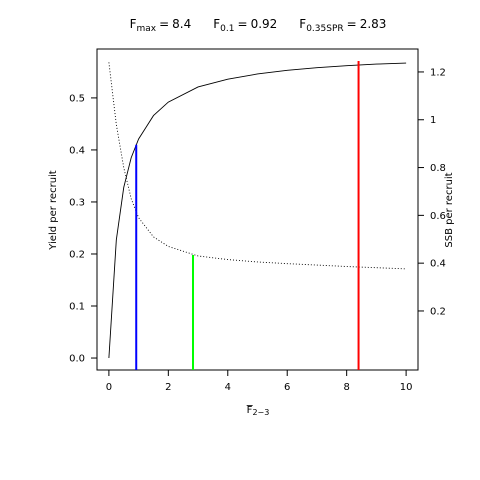 This screenshot has width=480, height=480. I want to click on y-tick-label: 0.1, so click(77, 307).